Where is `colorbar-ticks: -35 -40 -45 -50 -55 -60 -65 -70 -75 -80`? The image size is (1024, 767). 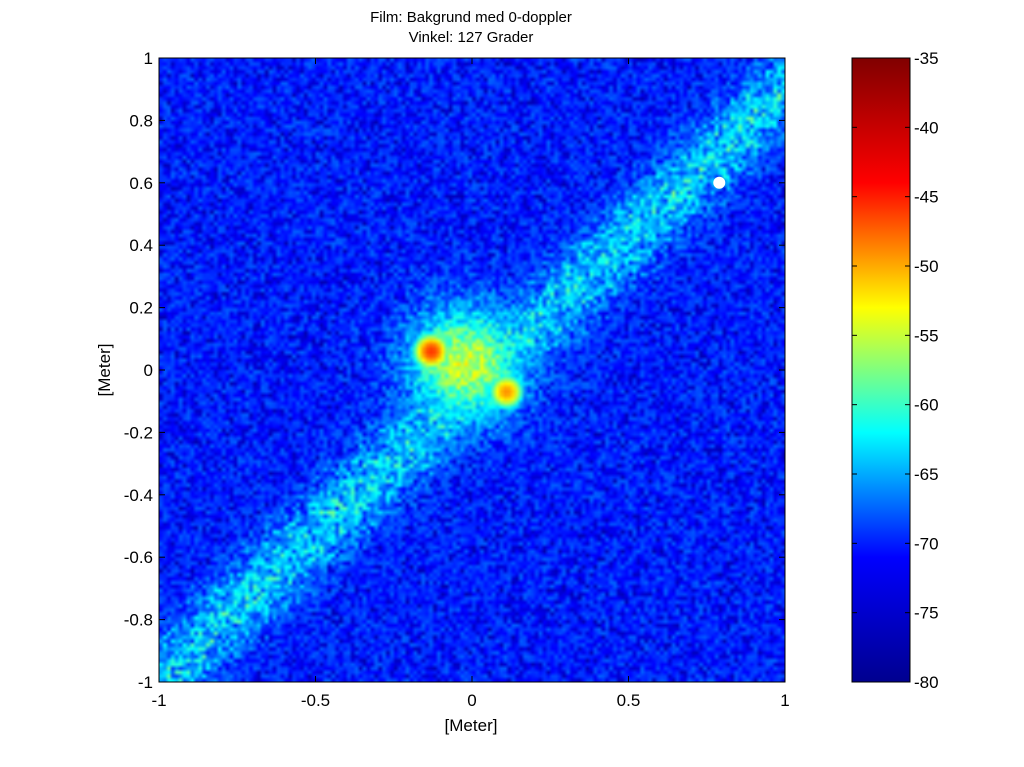
colorbar-ticks: -35 -40 -45 -50 -55 -60 -65 -70 -75 -80 is located at coordinates (895, 370).